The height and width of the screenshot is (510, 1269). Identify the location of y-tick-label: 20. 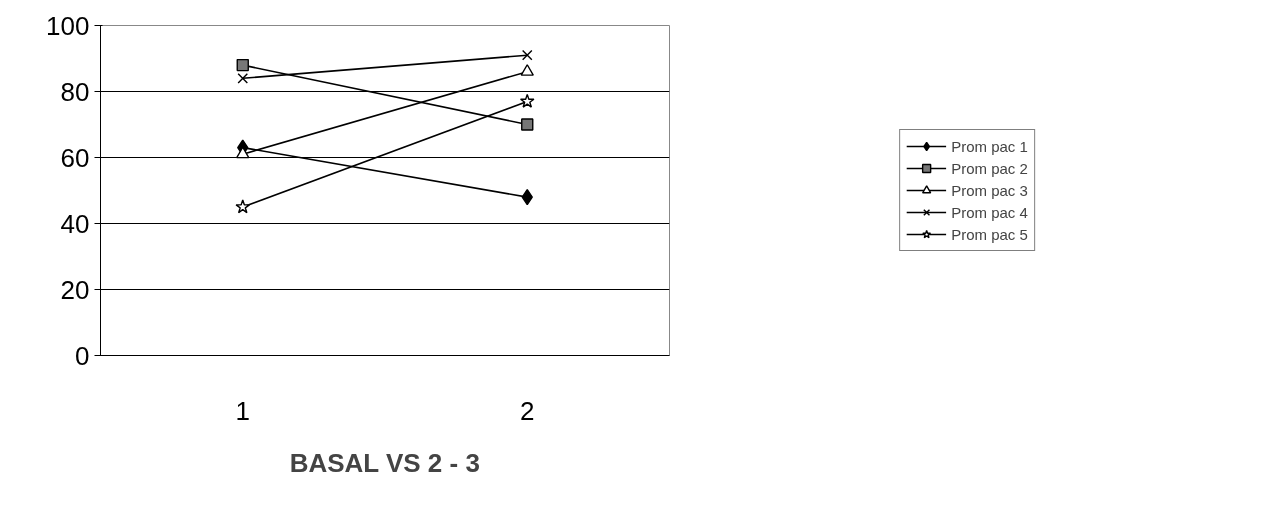
(75, 289).